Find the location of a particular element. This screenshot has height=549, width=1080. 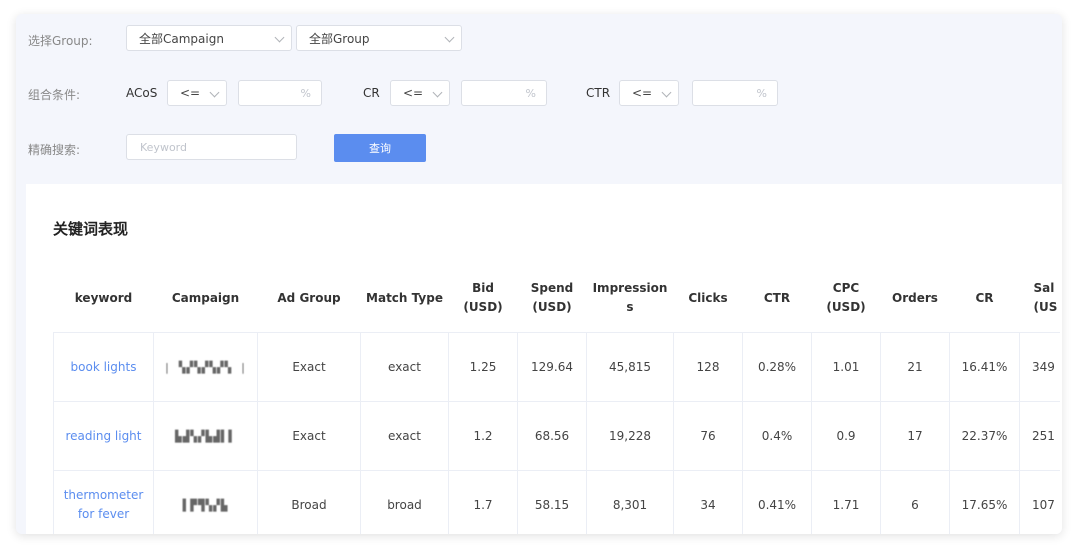

keyword-placeholder: Keyword is located at coordinates (163, 147).